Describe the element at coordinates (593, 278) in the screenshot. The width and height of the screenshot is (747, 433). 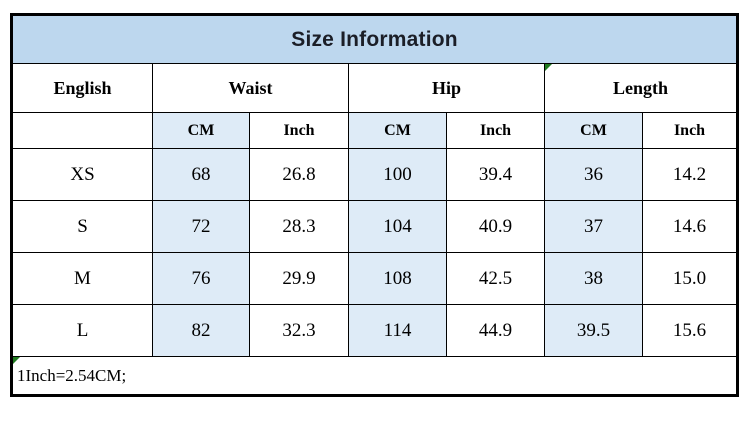
I see `length-cm-value: 38` at that location.